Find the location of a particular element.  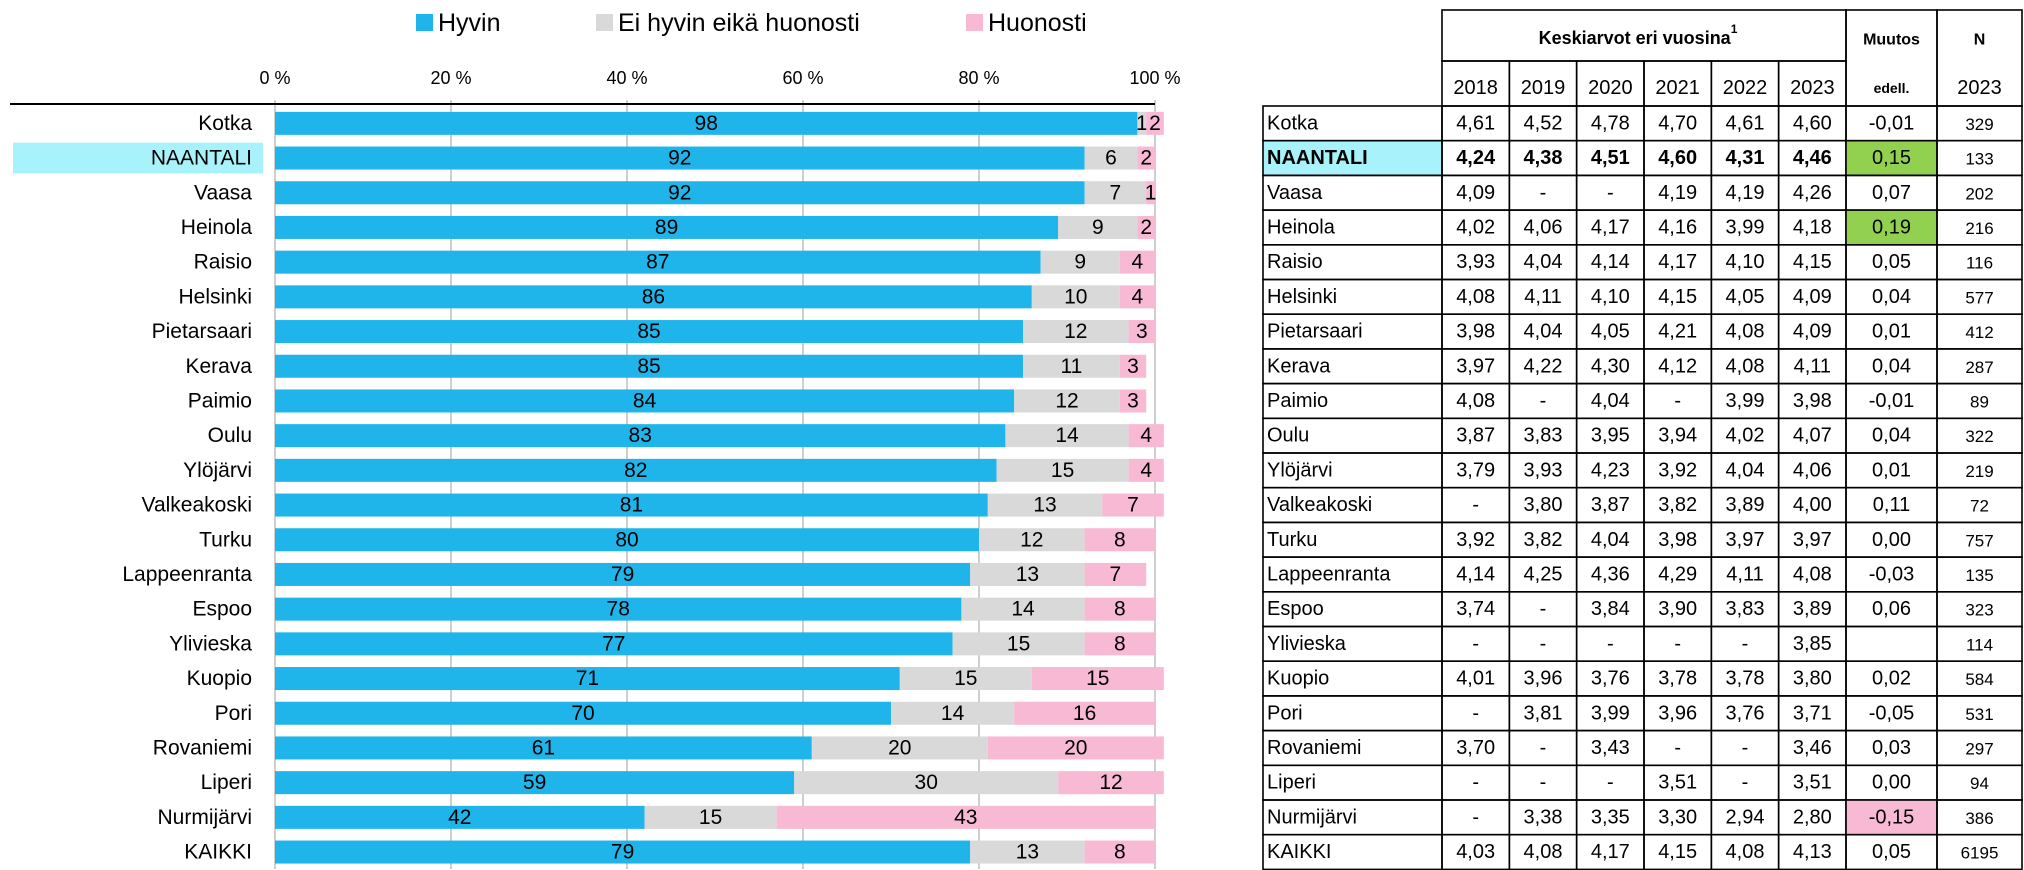

row-name: Vaasa is located at coordinates (1295, 193).